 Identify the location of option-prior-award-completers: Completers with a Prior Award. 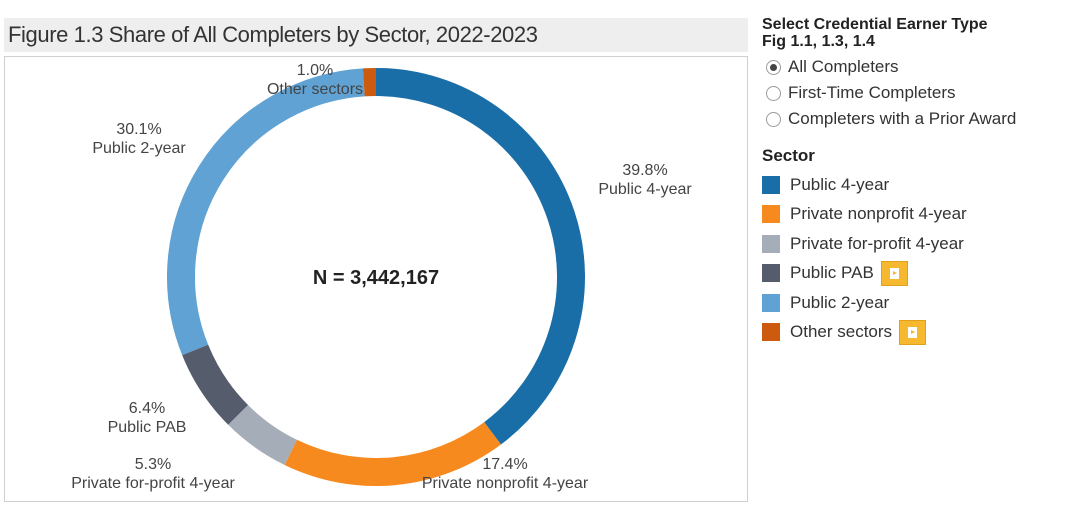
(920, 119).